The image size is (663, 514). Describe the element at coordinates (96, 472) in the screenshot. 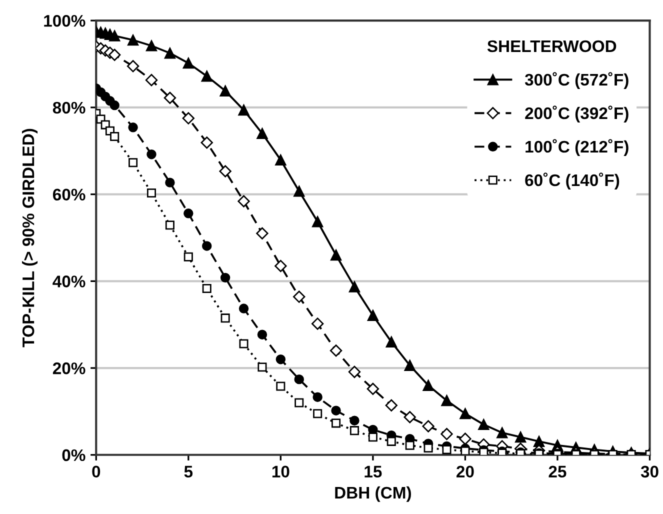

I see `x-tick-label: 0` at that location.